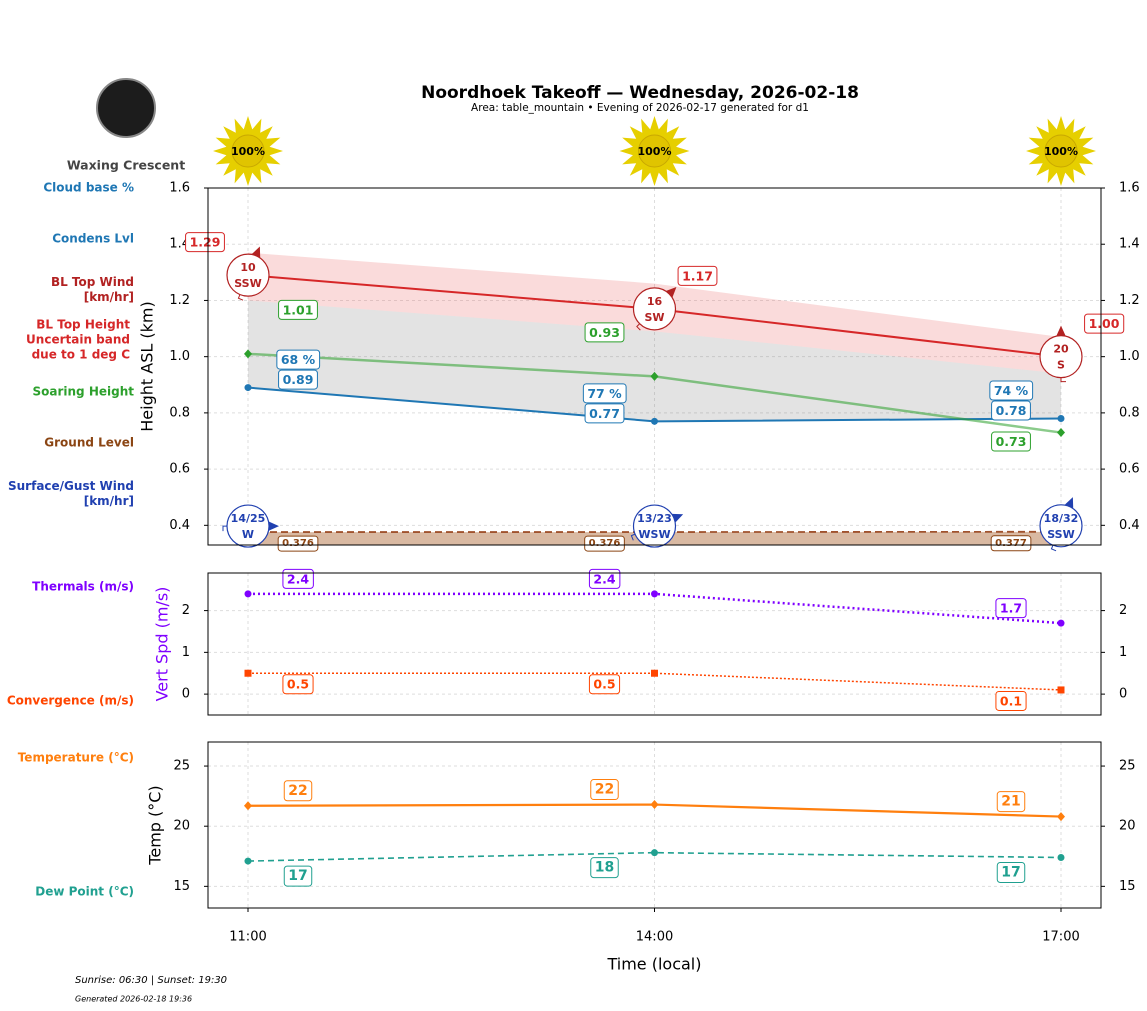 Image resolution: width=1147 pixels, height=1011 pixels. What do you see at coordinates (179, 244) in the screenshot?
I see `y-tick-label: 1.4` at bounding box center [179, 244].